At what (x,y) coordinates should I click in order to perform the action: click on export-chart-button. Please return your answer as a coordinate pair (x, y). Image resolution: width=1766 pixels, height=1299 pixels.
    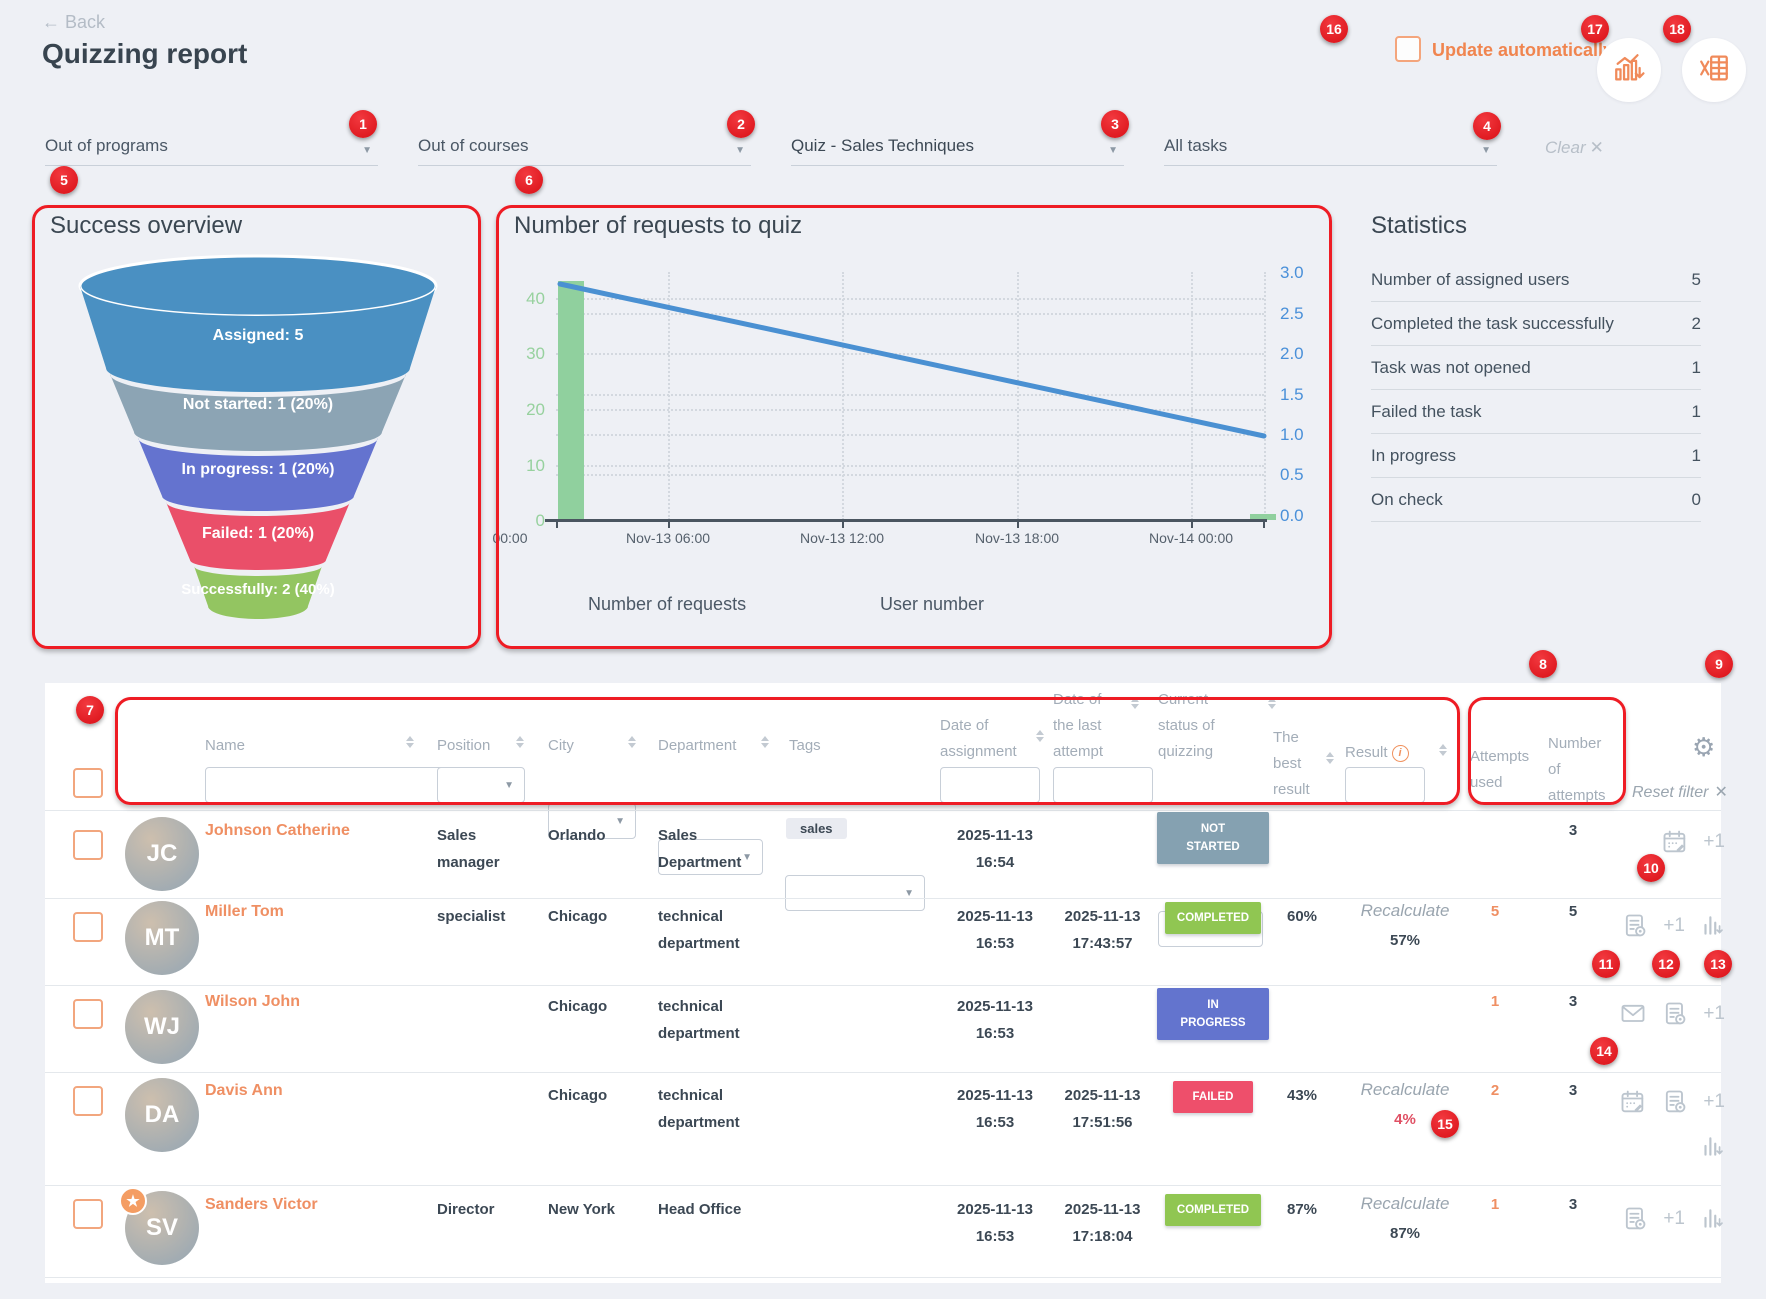
    Looking at the image, I should click on (1629, 70).